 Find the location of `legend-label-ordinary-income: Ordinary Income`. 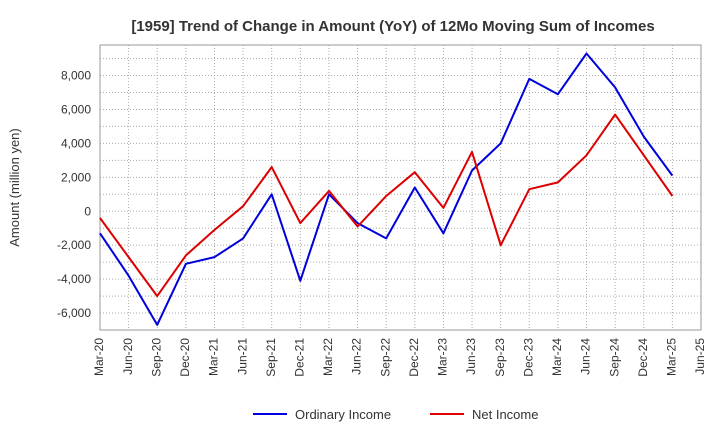

legend-label-ordinary-income: Ordinary Income is located at coordinates (343, 414).